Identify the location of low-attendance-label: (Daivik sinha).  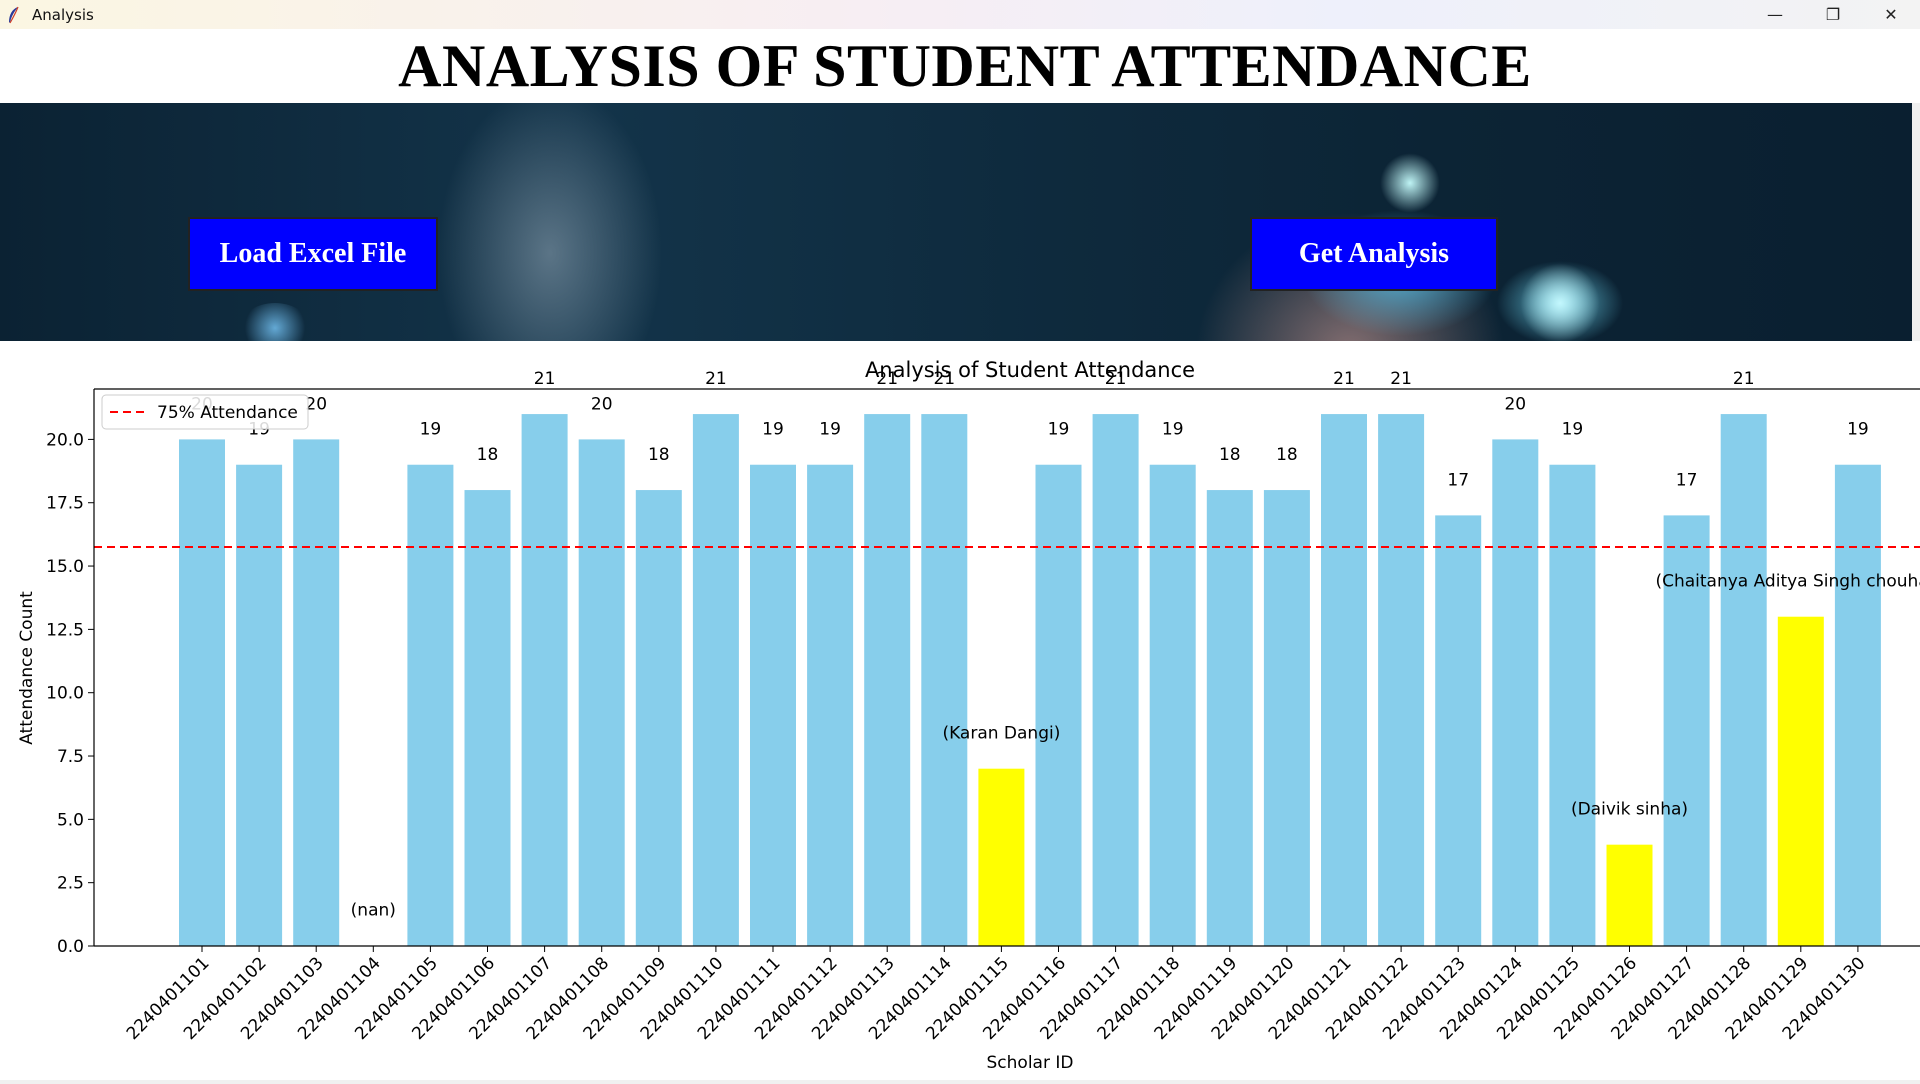
(1629, 810).